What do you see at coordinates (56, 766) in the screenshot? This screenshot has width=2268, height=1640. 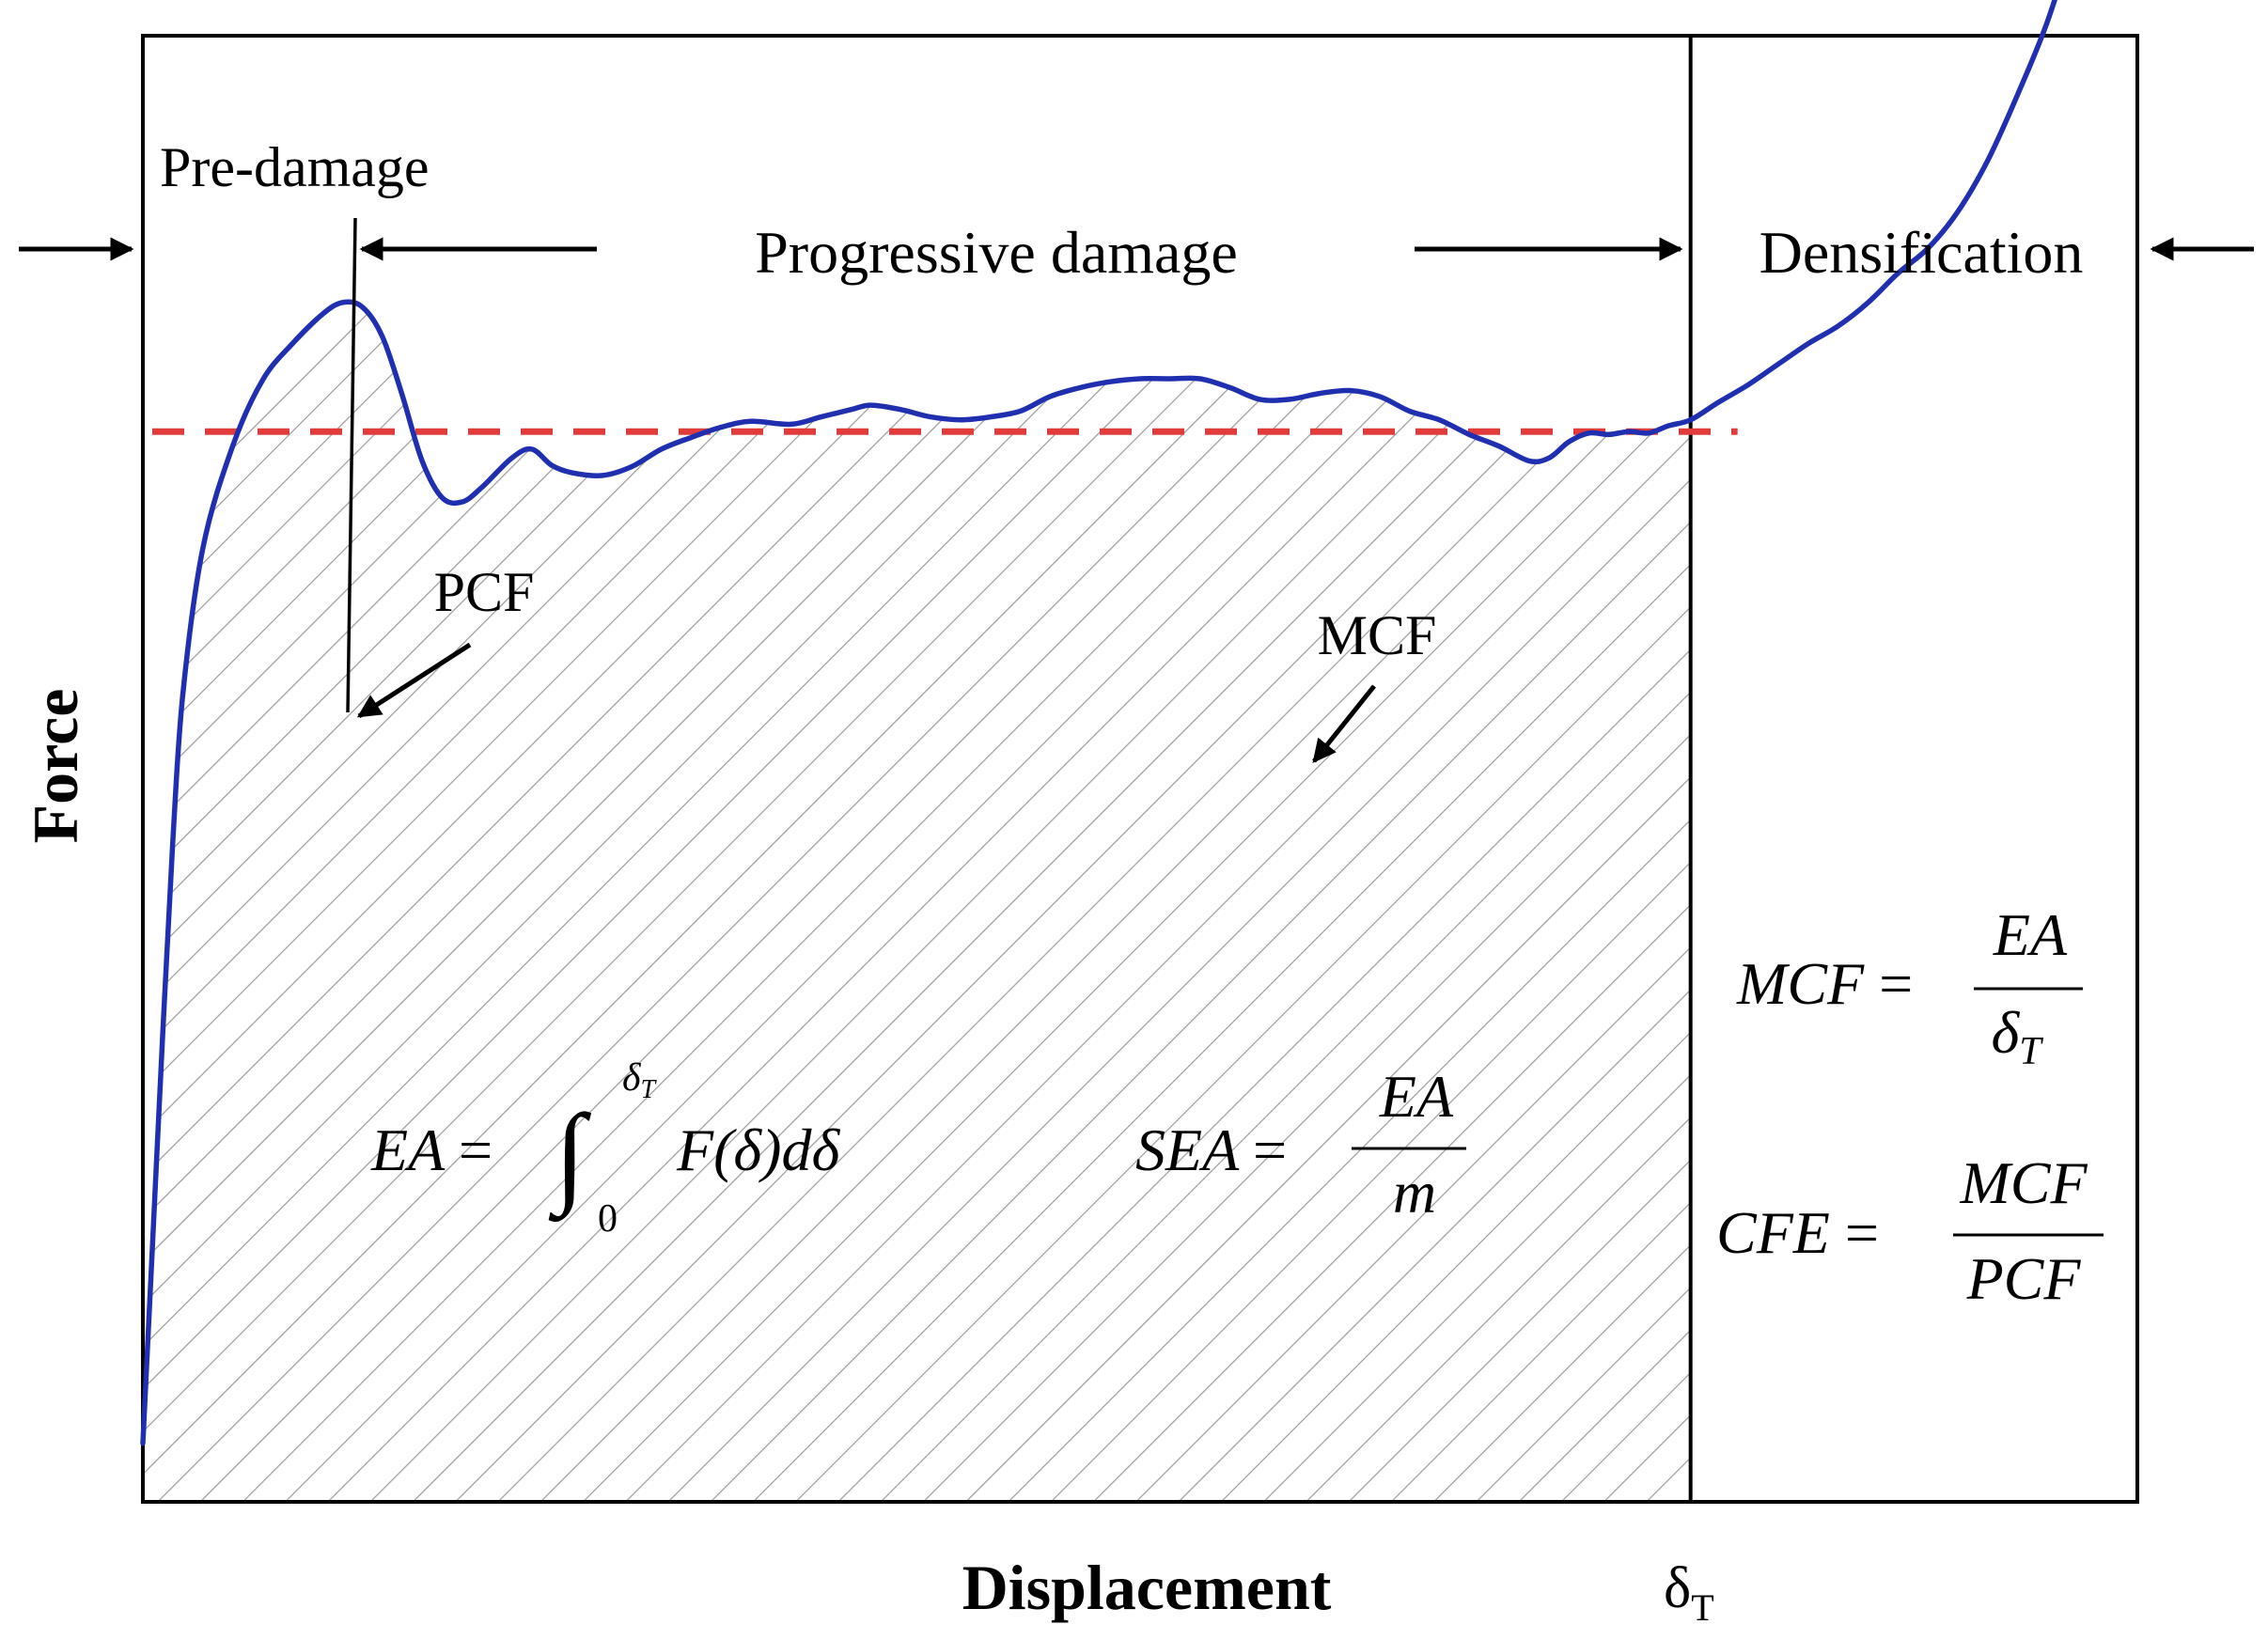 I see `y-axis-label: Force` at bounding box center [56, 766].